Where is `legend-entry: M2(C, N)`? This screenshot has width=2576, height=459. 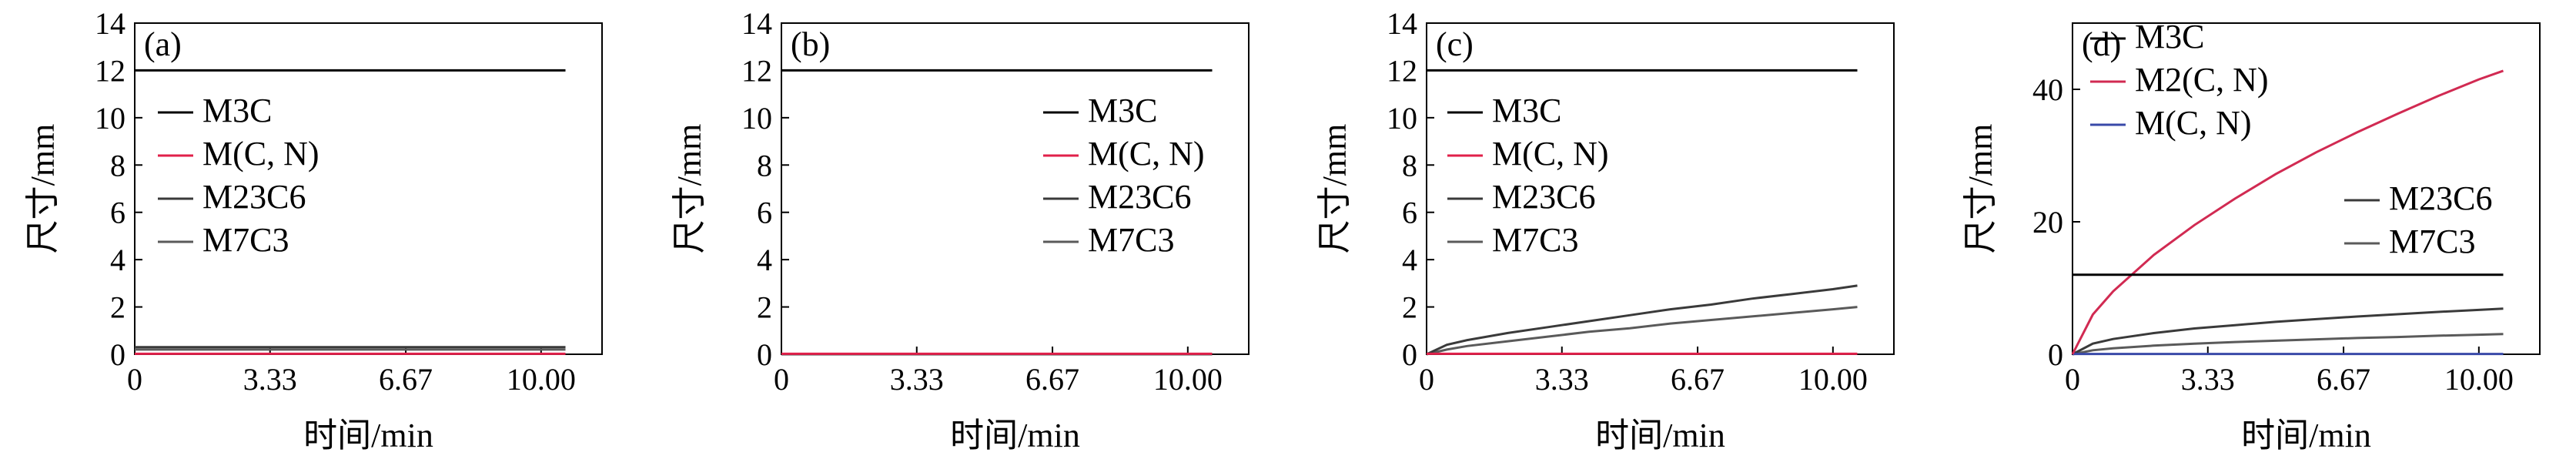 legend-entry: M2(C, N) is located at coordinates (2202, 80).